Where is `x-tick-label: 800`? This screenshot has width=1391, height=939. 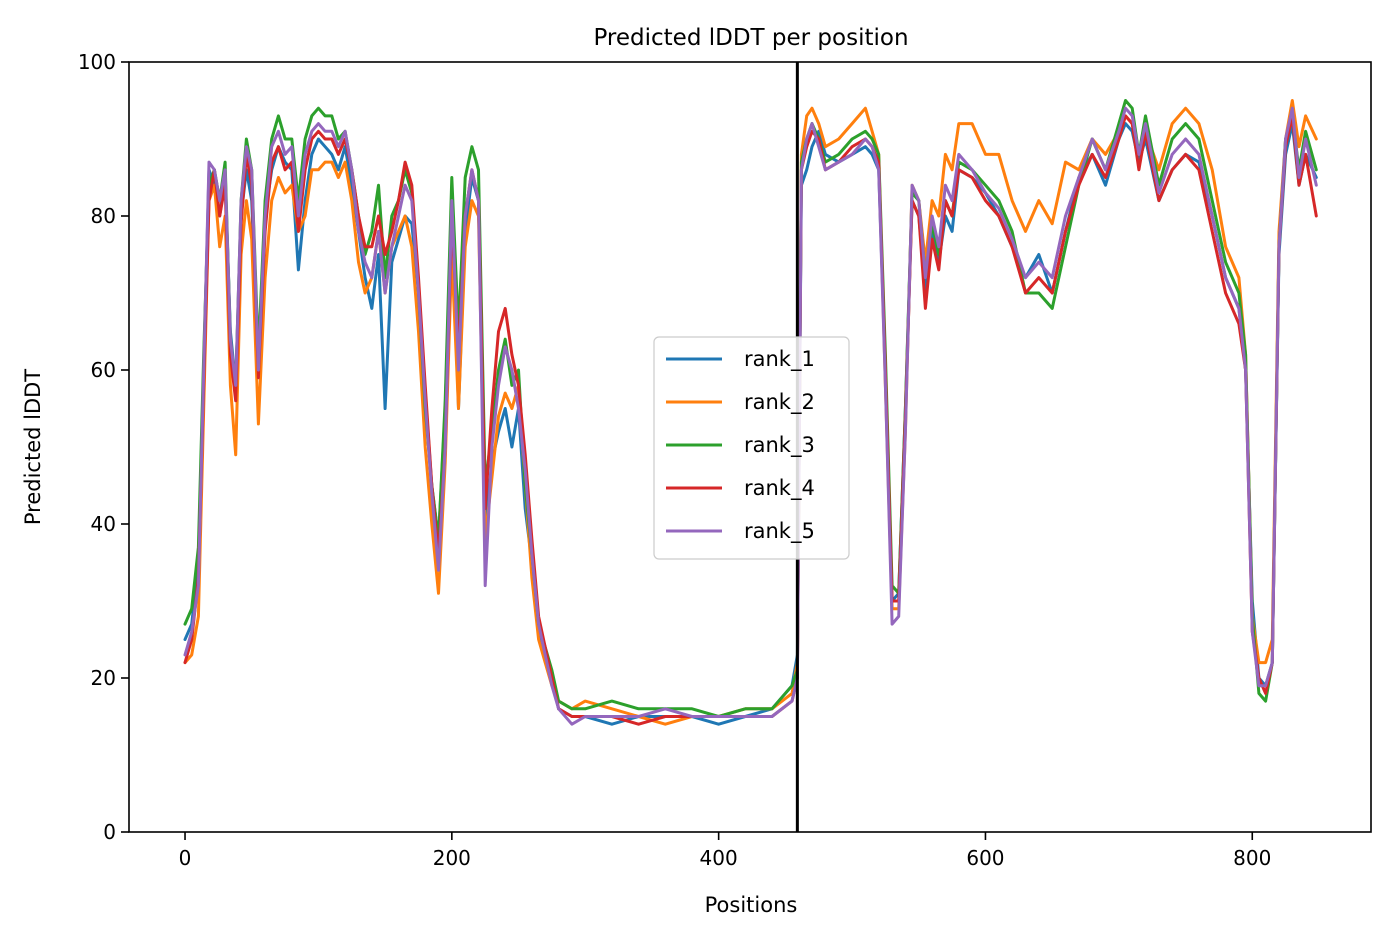
x-tick-label: 800 is located at coordinates (1252, 858).